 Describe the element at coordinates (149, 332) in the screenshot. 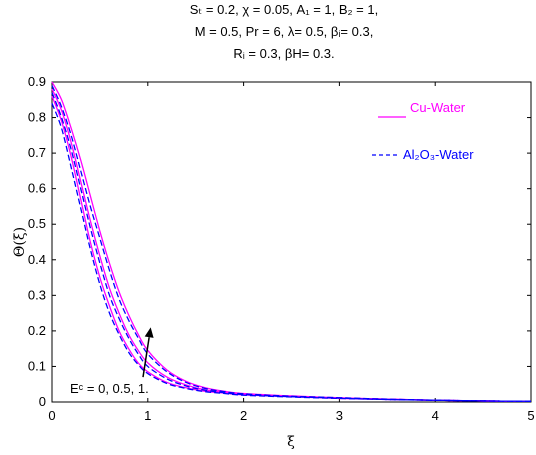

I see `annotation-arrow-head` at that location.